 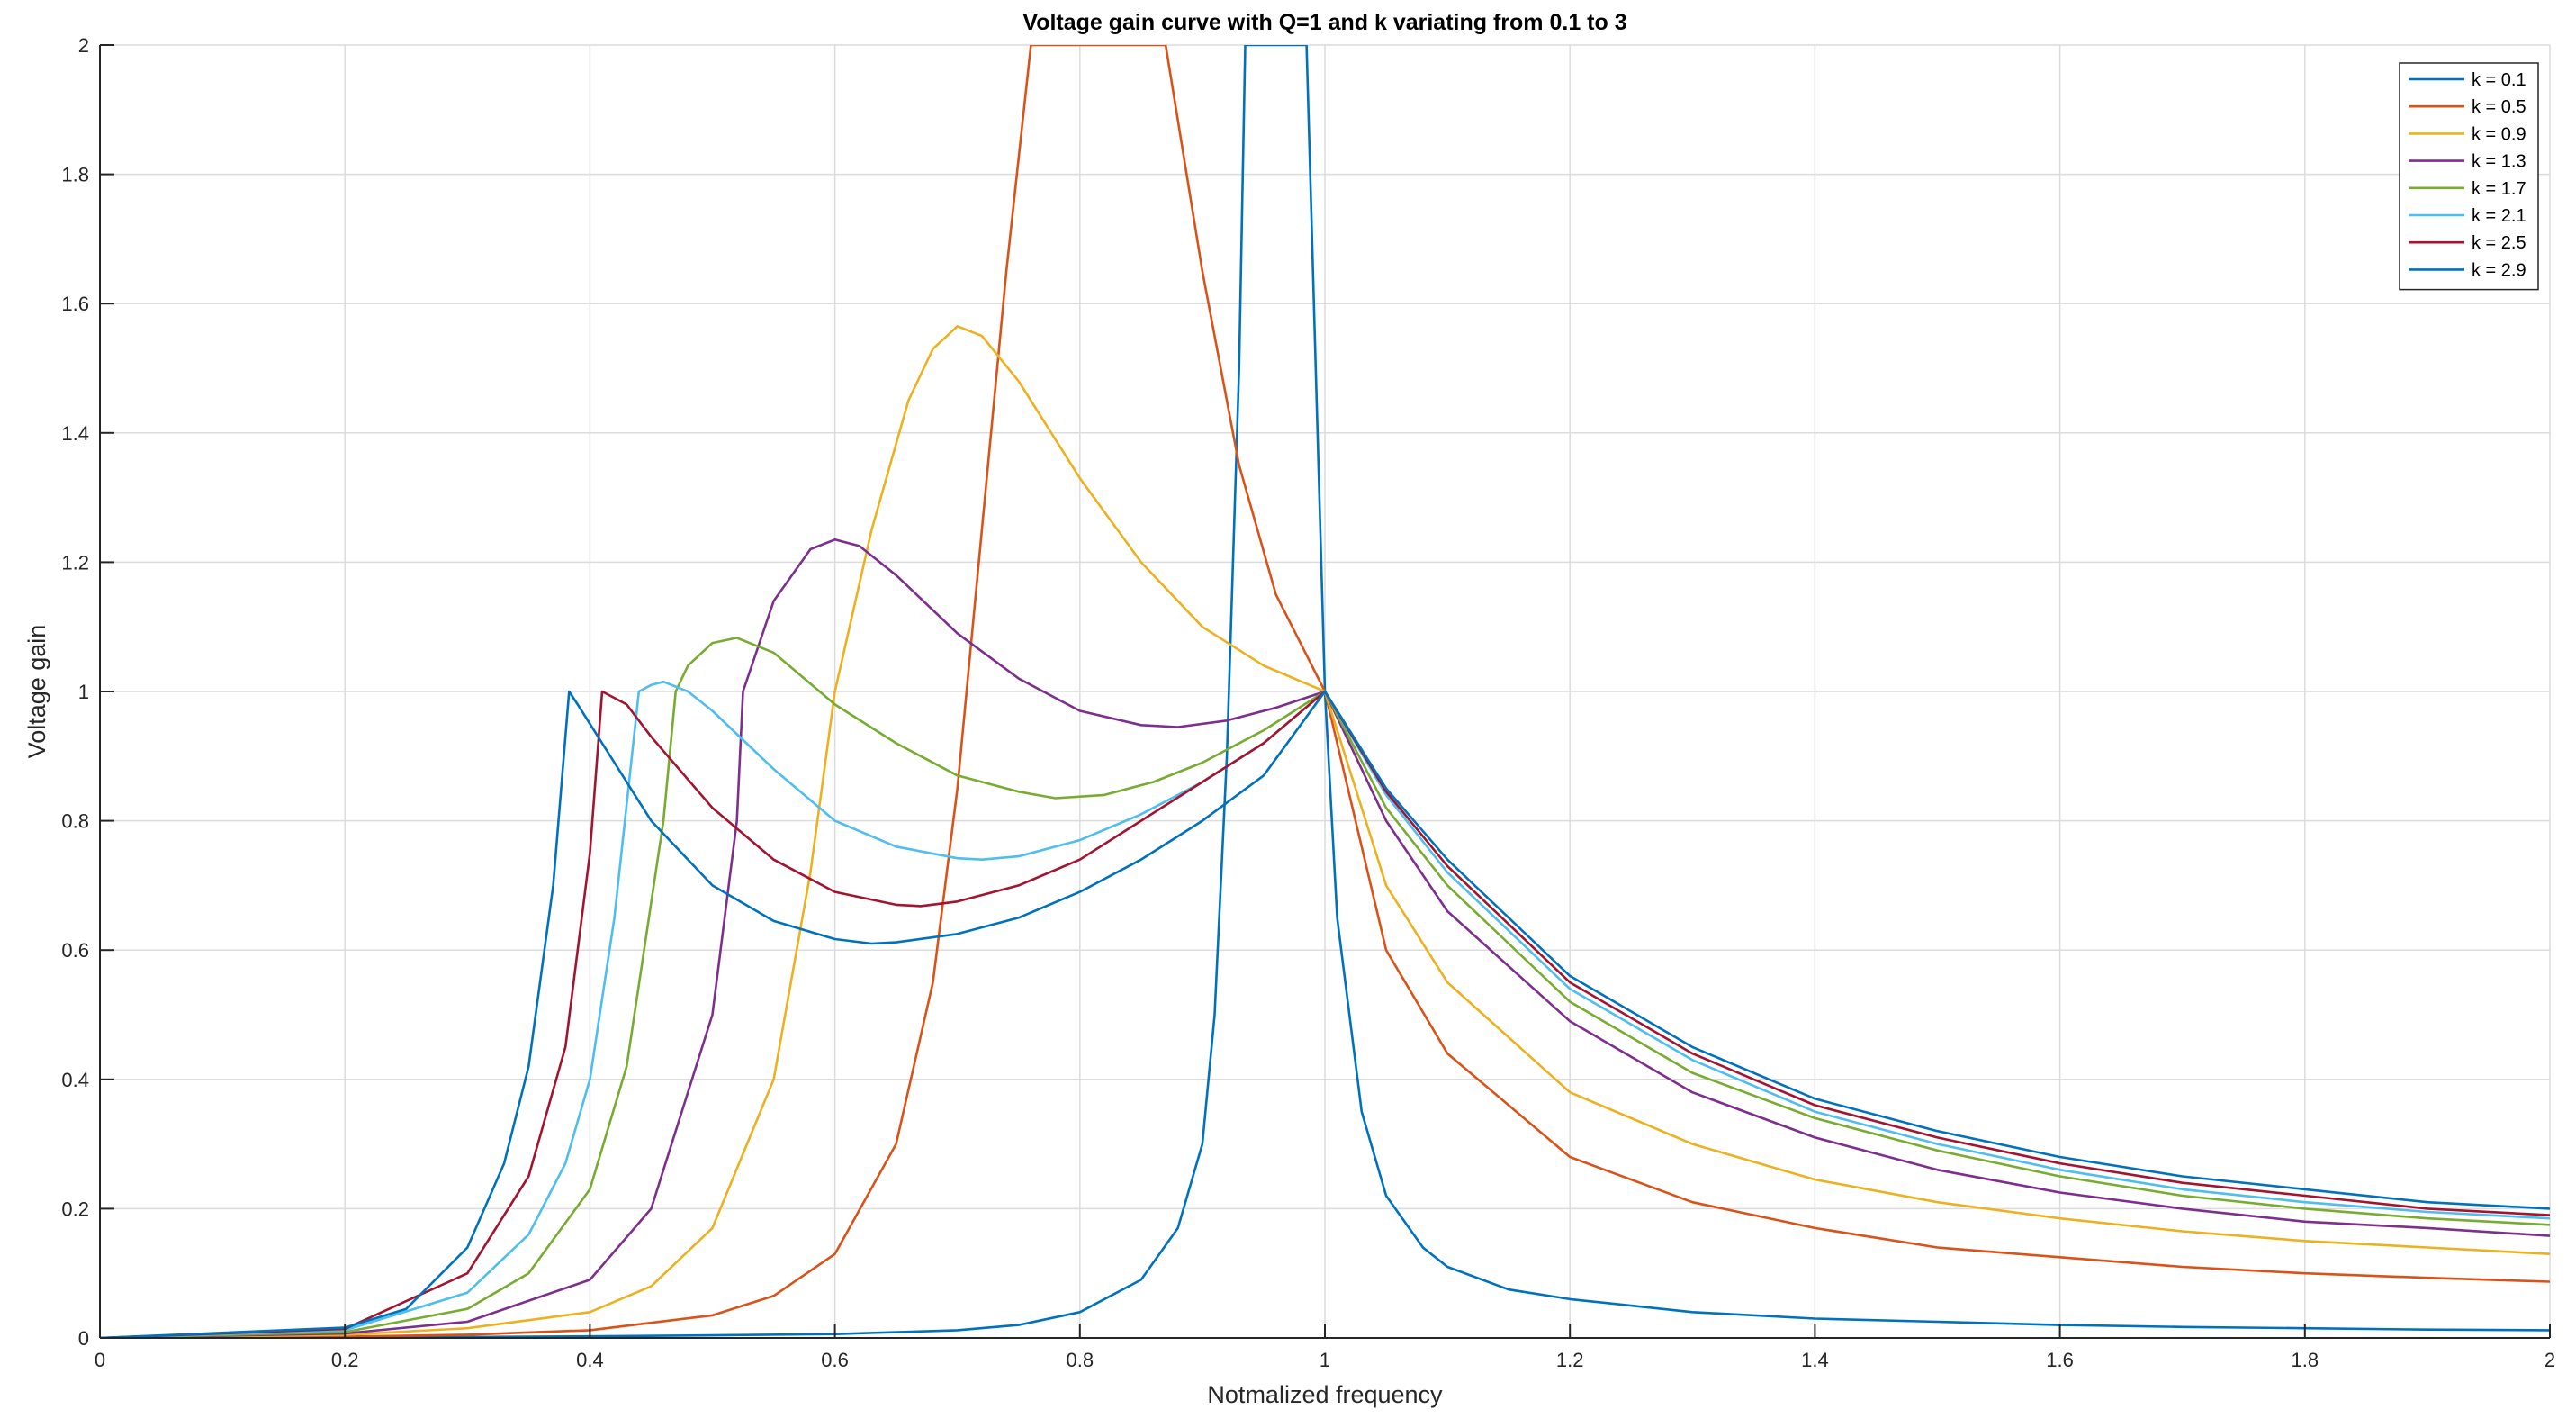 What do you see at coordinates (1325, 1394) in the screenshot?
I see `x-axis-label: Notmalized frequency` at bounding box center [1325, 1394].